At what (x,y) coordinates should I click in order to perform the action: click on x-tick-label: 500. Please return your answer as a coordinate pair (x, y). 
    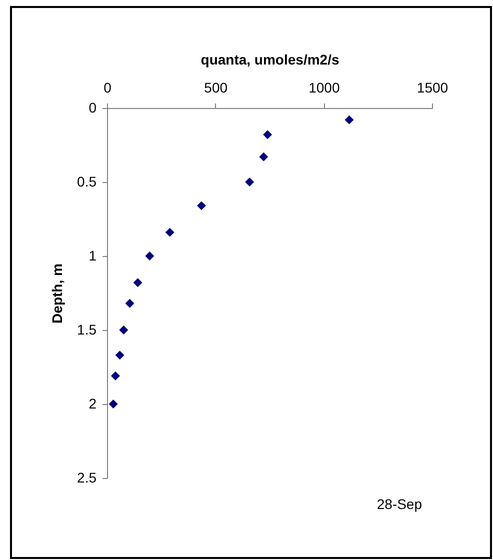
    Looking at the image, I should click on (216, 88).